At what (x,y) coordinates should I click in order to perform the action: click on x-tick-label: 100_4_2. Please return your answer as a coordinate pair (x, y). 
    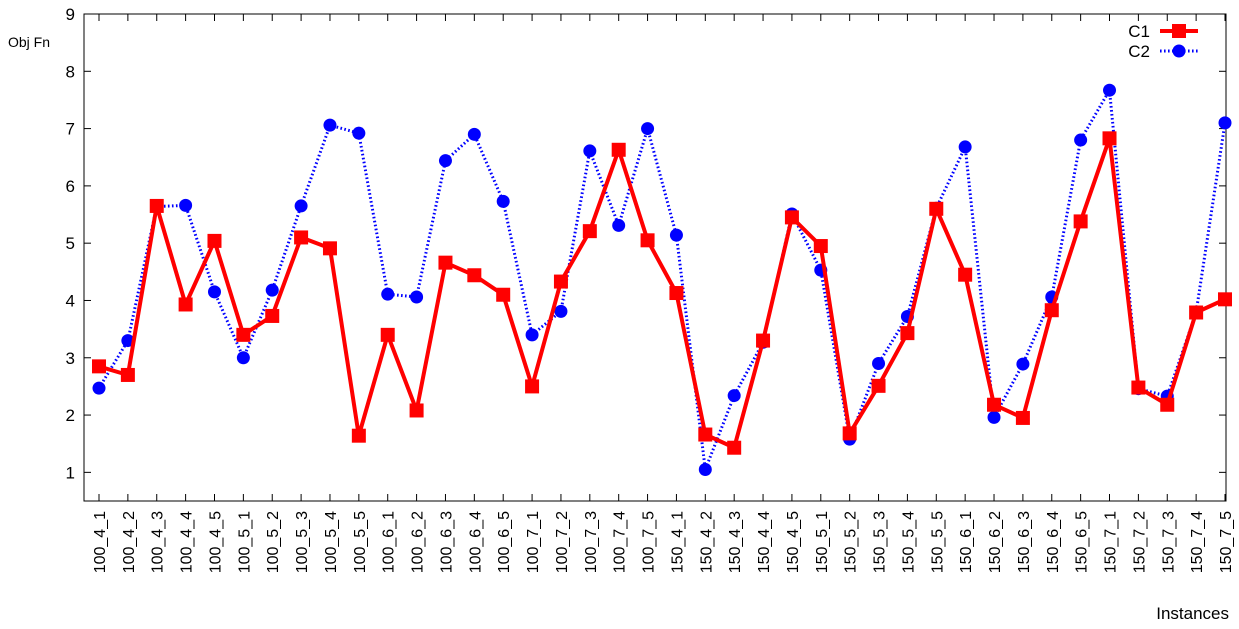
    Looking at the image, I should click on (129, 542).